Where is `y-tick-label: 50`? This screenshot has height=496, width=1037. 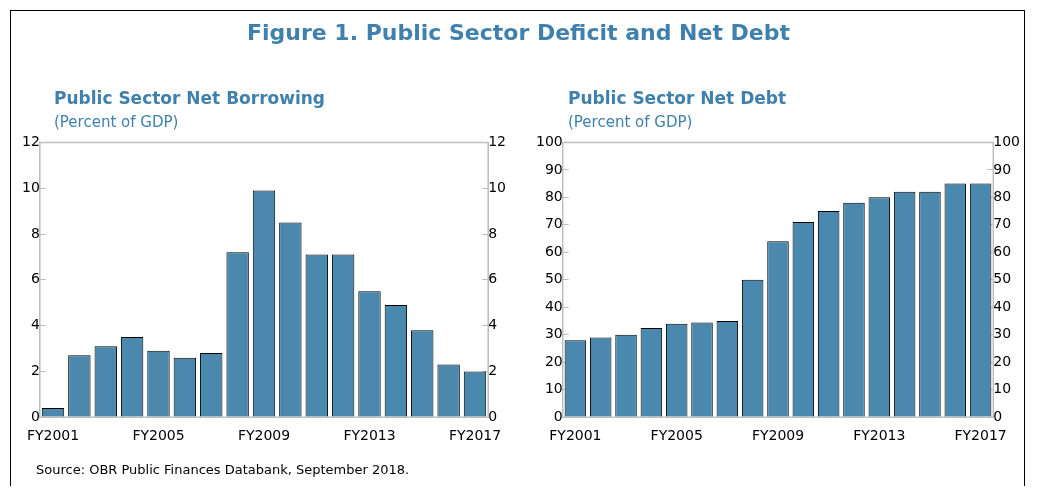
y-tick-label: 50 is located at coordinates (553, 278).